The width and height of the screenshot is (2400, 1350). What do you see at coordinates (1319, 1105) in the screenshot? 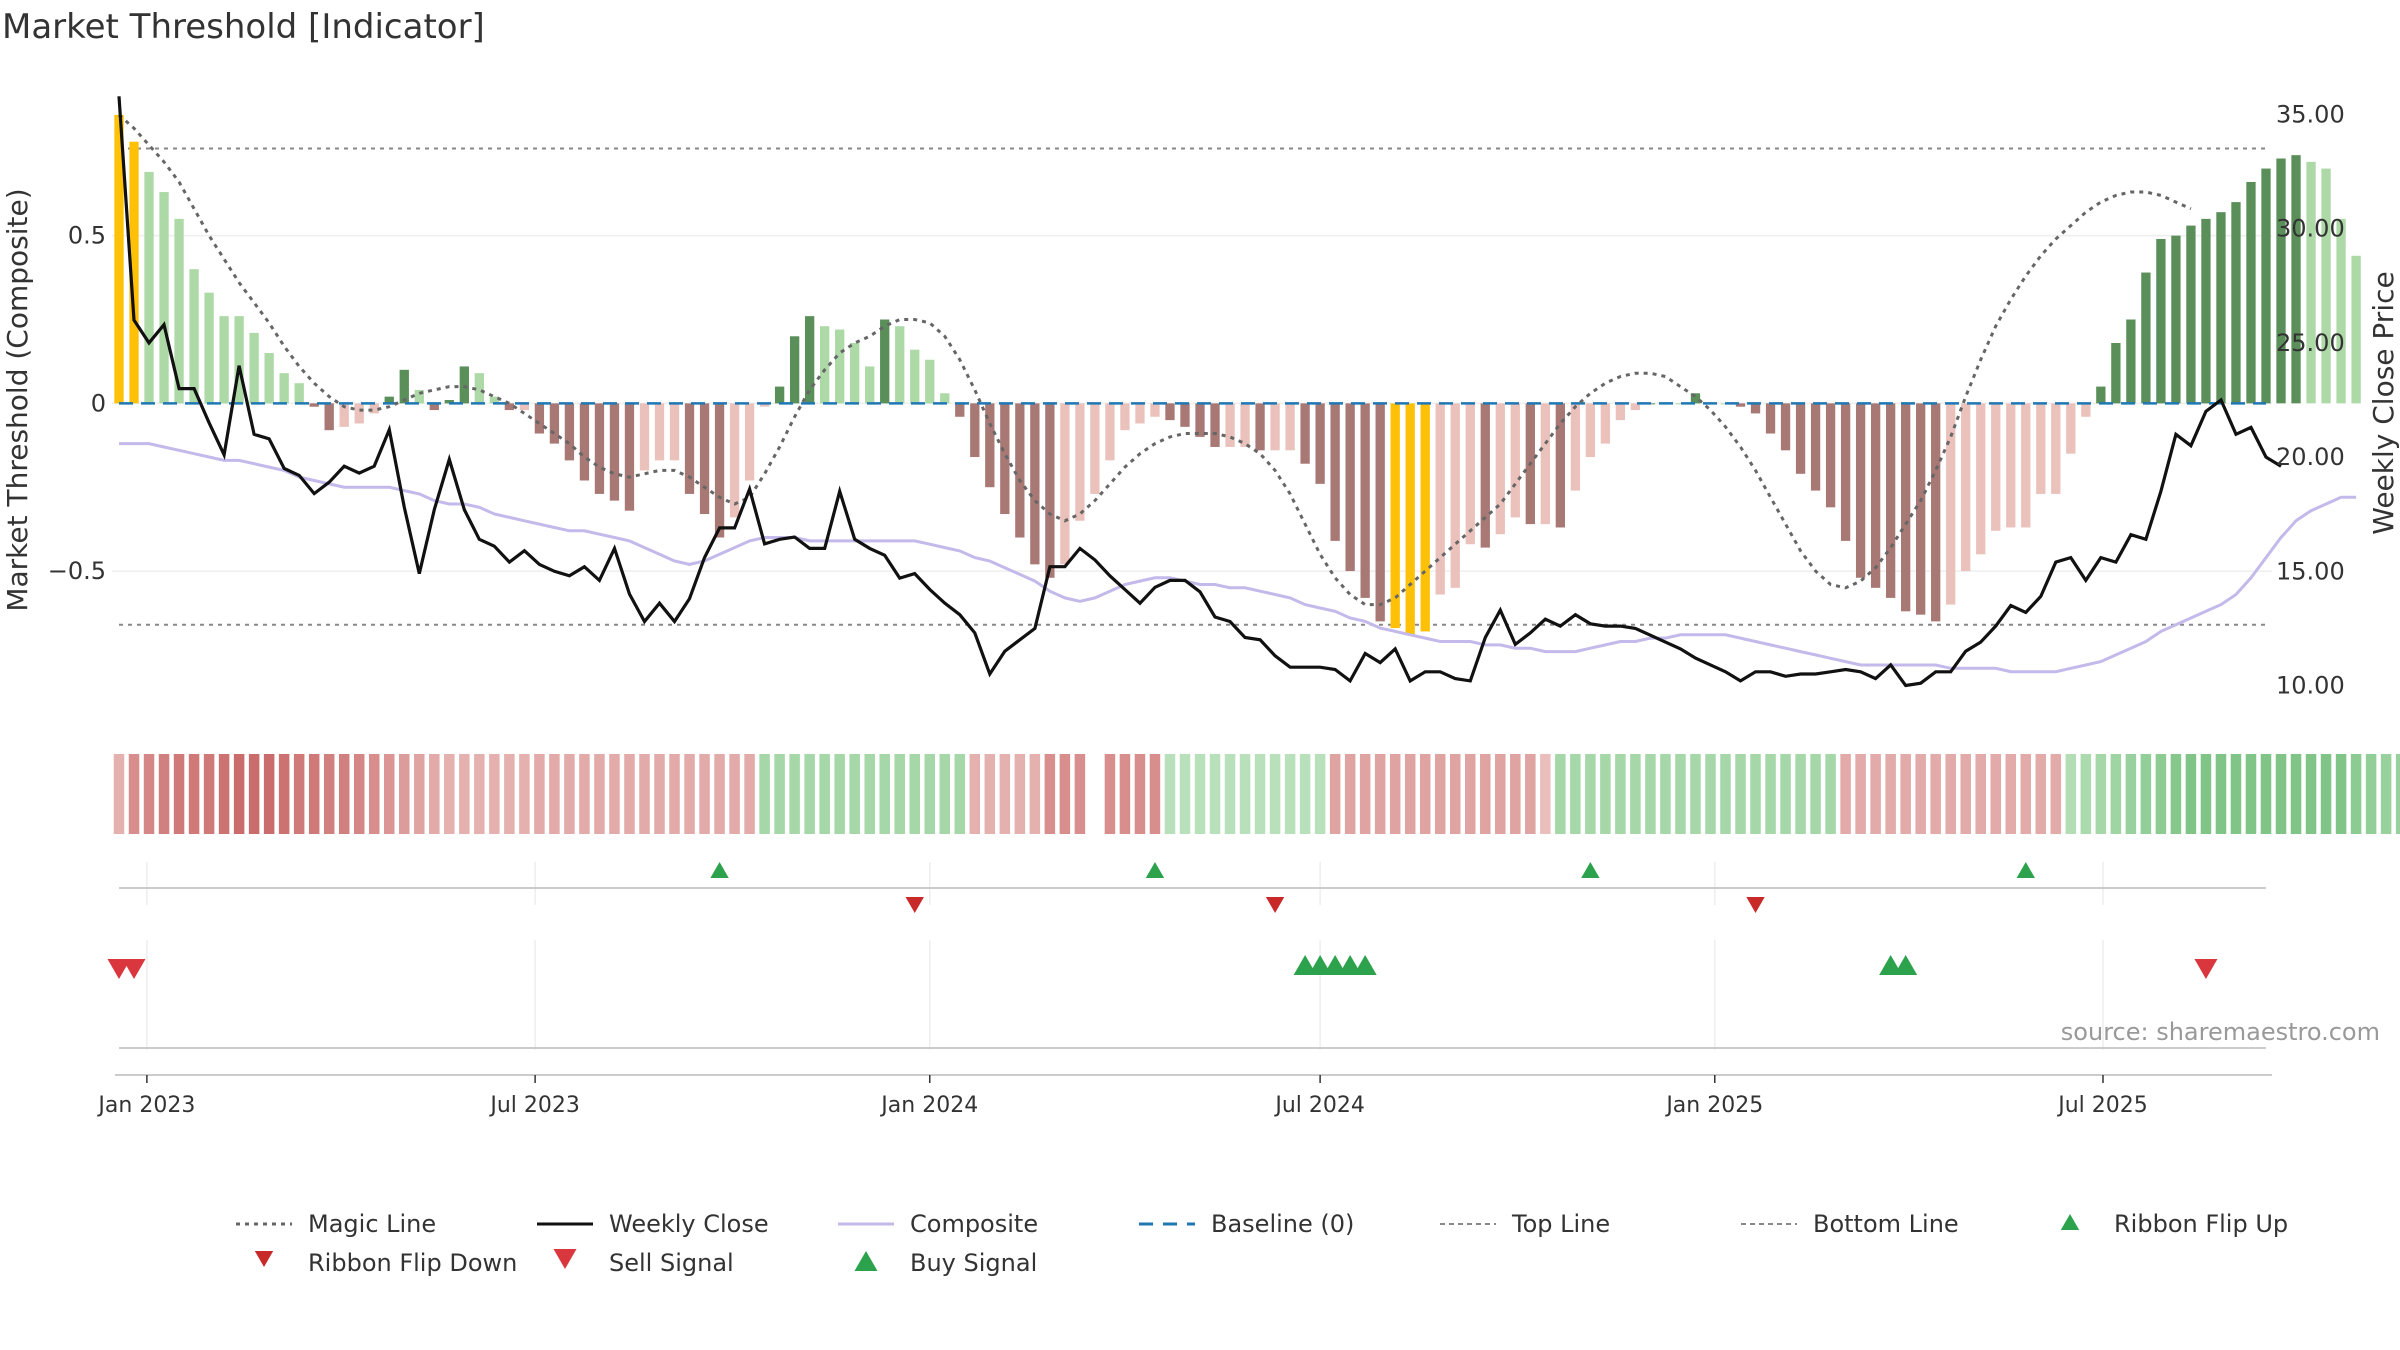
I see `x-tick-label: Jul 2024` at bounding box center [1319, 1105].